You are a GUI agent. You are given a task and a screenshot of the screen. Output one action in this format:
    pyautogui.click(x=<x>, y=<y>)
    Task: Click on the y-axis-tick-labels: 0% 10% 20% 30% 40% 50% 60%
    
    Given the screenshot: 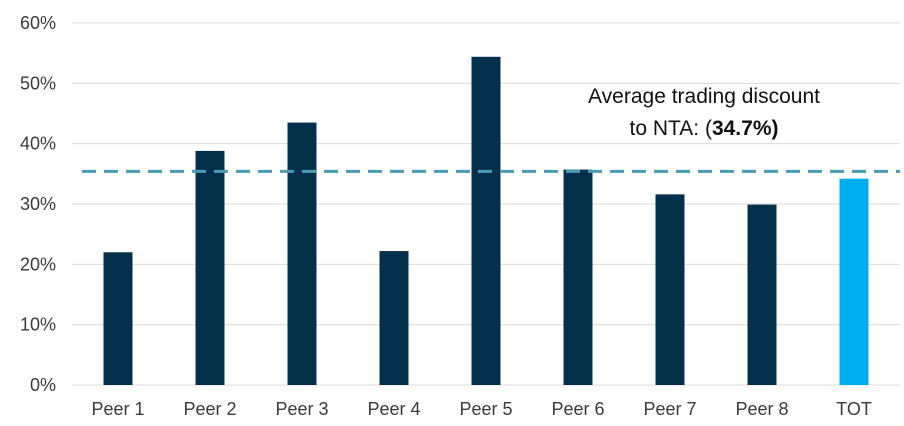 What is the action you would take?
    pyautogui.click(x=38, y=204)
    